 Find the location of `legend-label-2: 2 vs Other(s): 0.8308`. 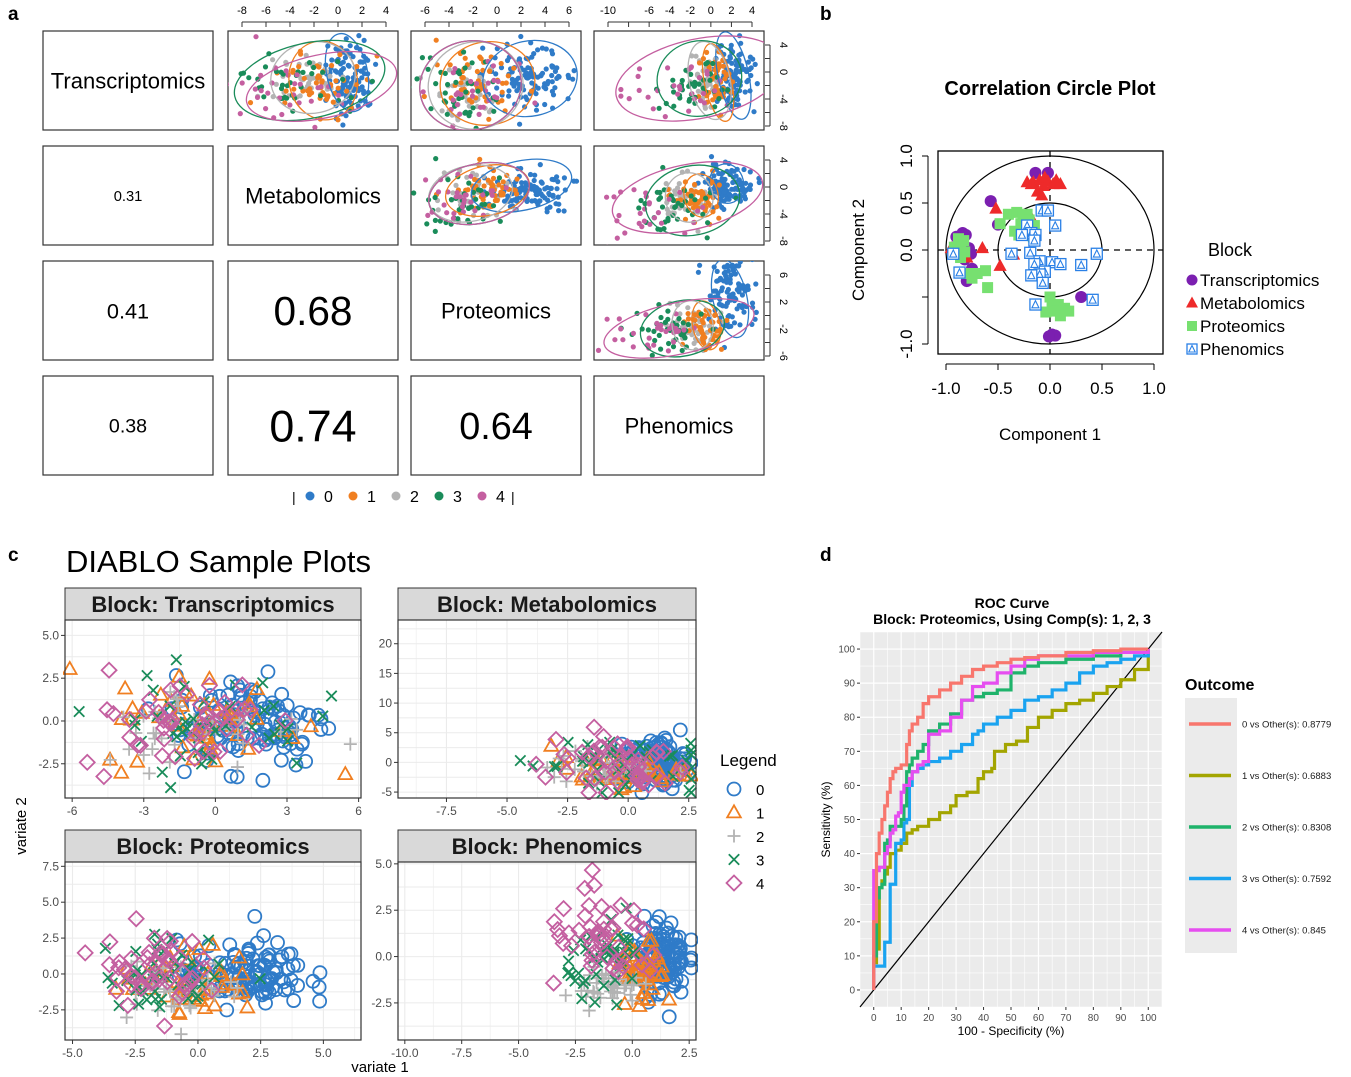

legend-label-2: 2 vs Other(s): 0.8308 is located at coordinates (1286, 828).